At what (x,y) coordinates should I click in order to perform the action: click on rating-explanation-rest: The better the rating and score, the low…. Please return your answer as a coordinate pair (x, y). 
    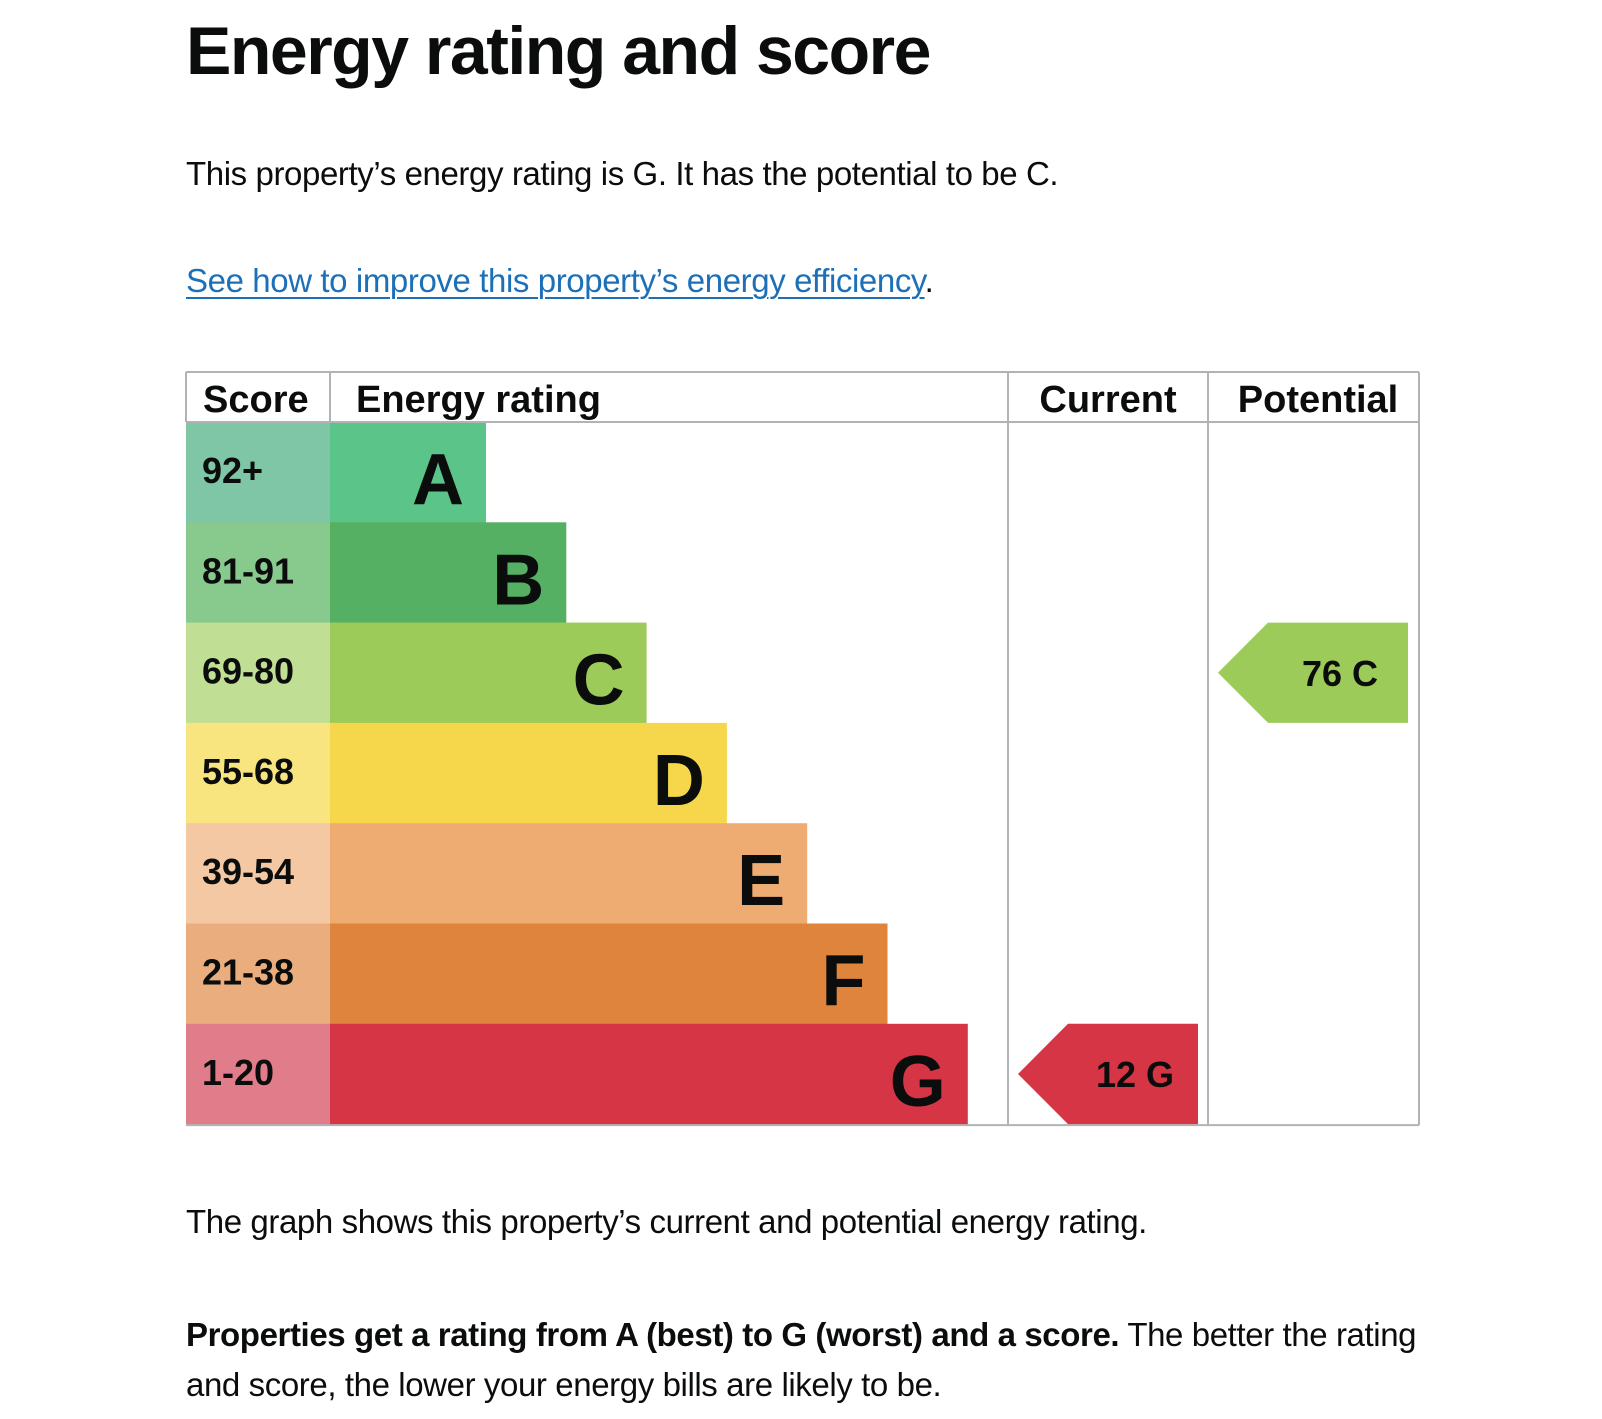
    Looking at the image, I should click on (801, 1359).